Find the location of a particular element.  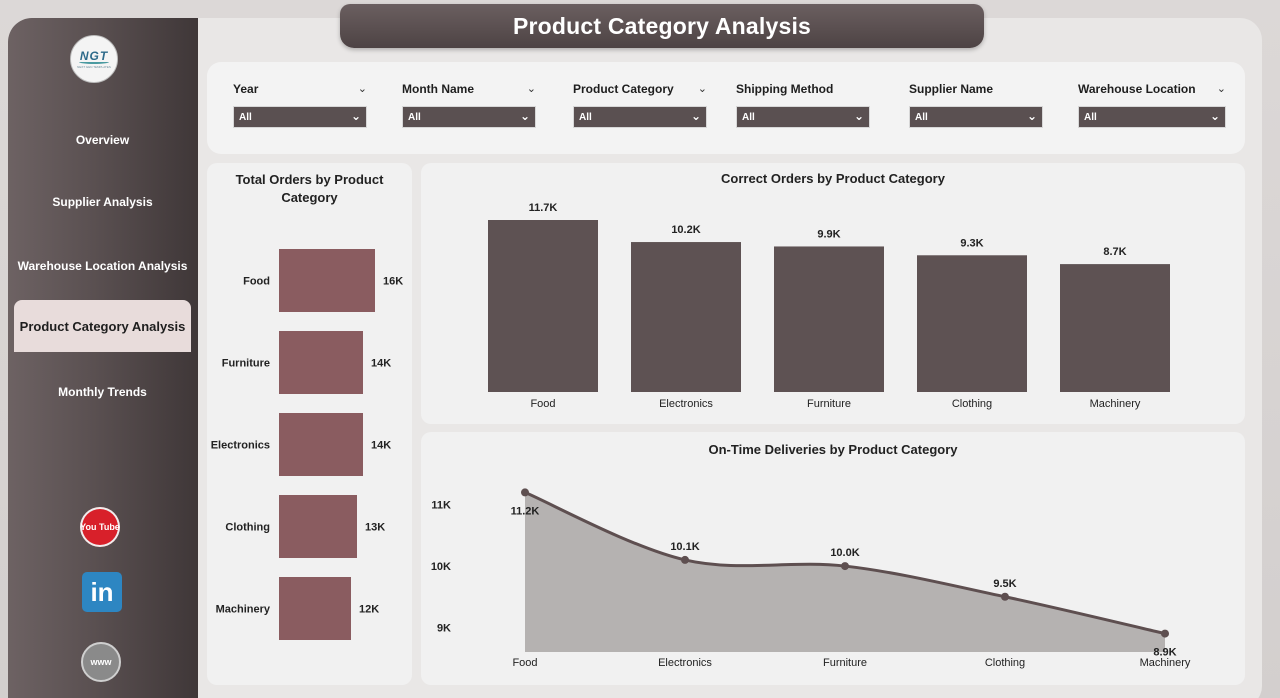

filter-shipping-method: Shipping Method All ⌄ is located at coordinates (803, 103).